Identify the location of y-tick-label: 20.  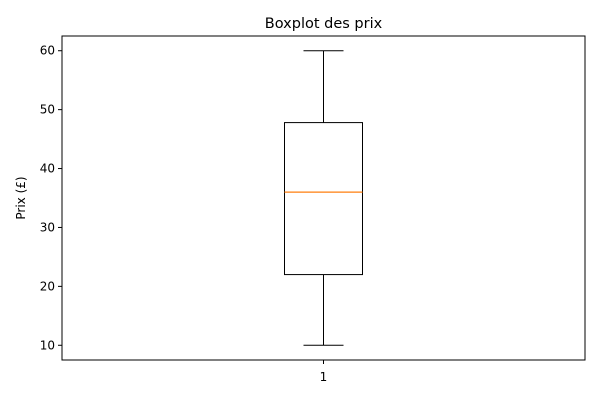
(47, 286).